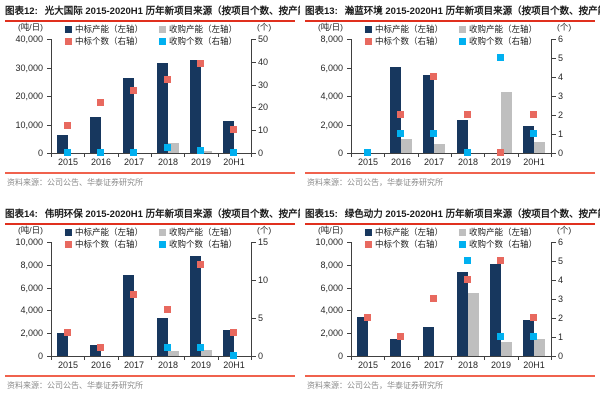  Describe the element at coordinates (263, 242) in the screenshot. I see `y-axis-right-label: 15` at that location.